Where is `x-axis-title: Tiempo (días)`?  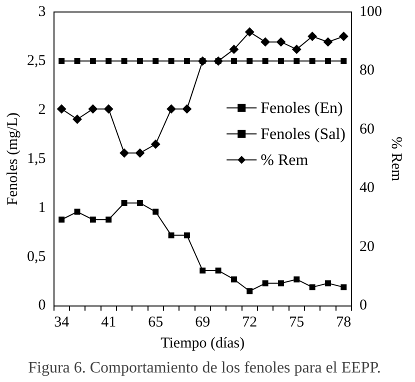
x-axis-title: Tiempo (días) is located at coordinates (202, 344).